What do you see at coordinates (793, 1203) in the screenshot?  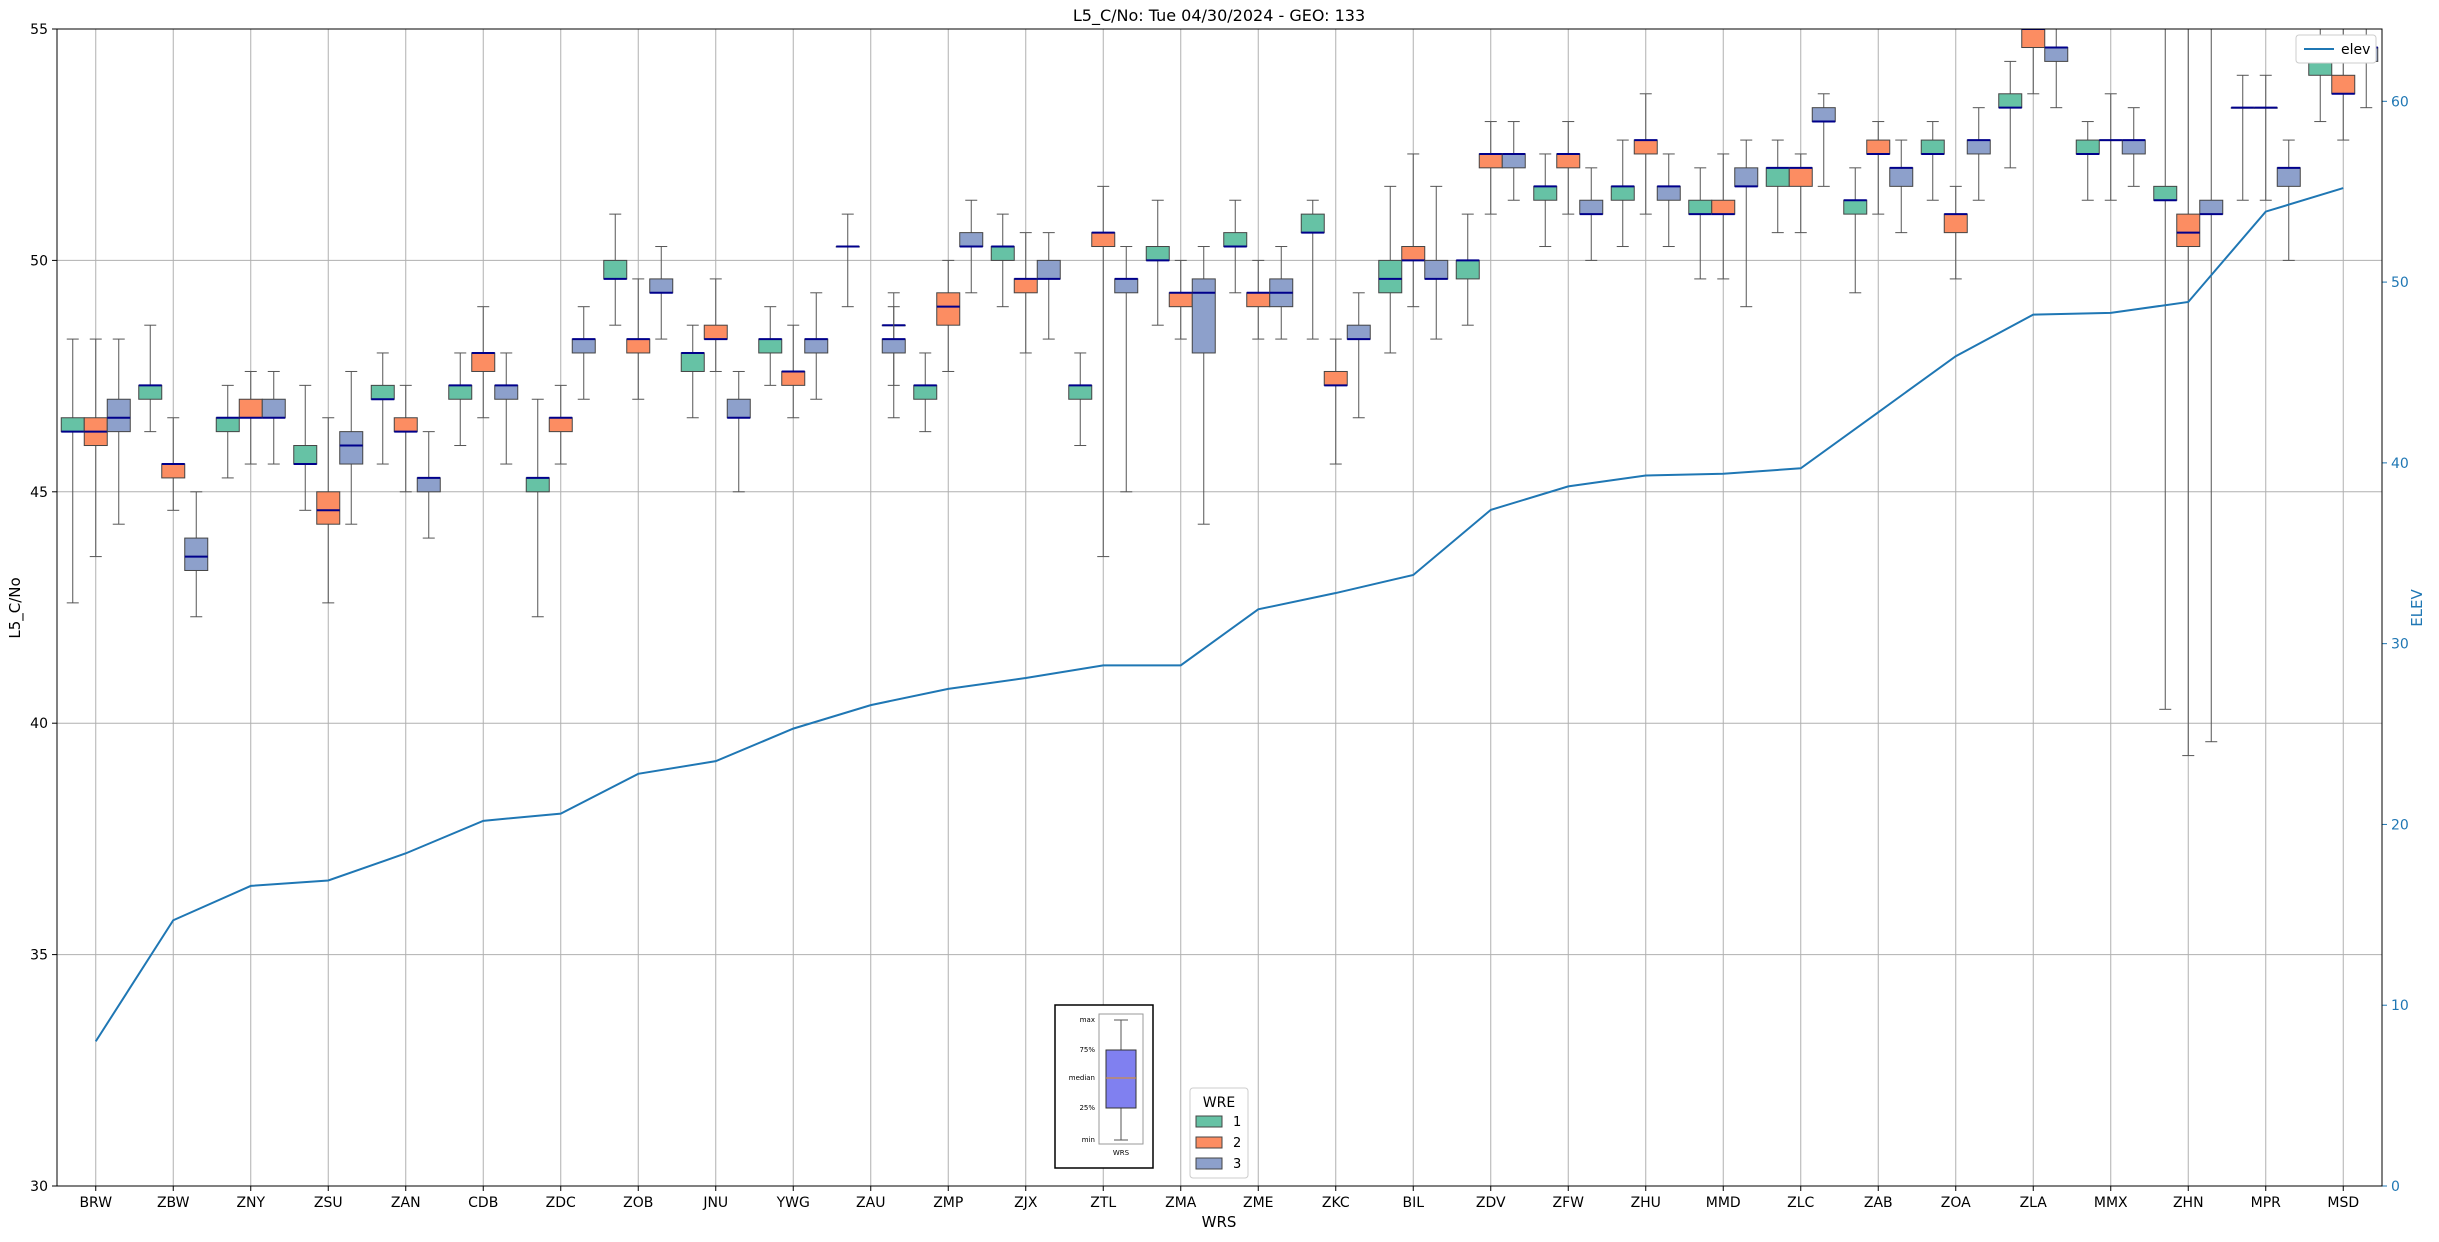 I see `x-tick-label: YWG` at bounding box center [793, 1203].